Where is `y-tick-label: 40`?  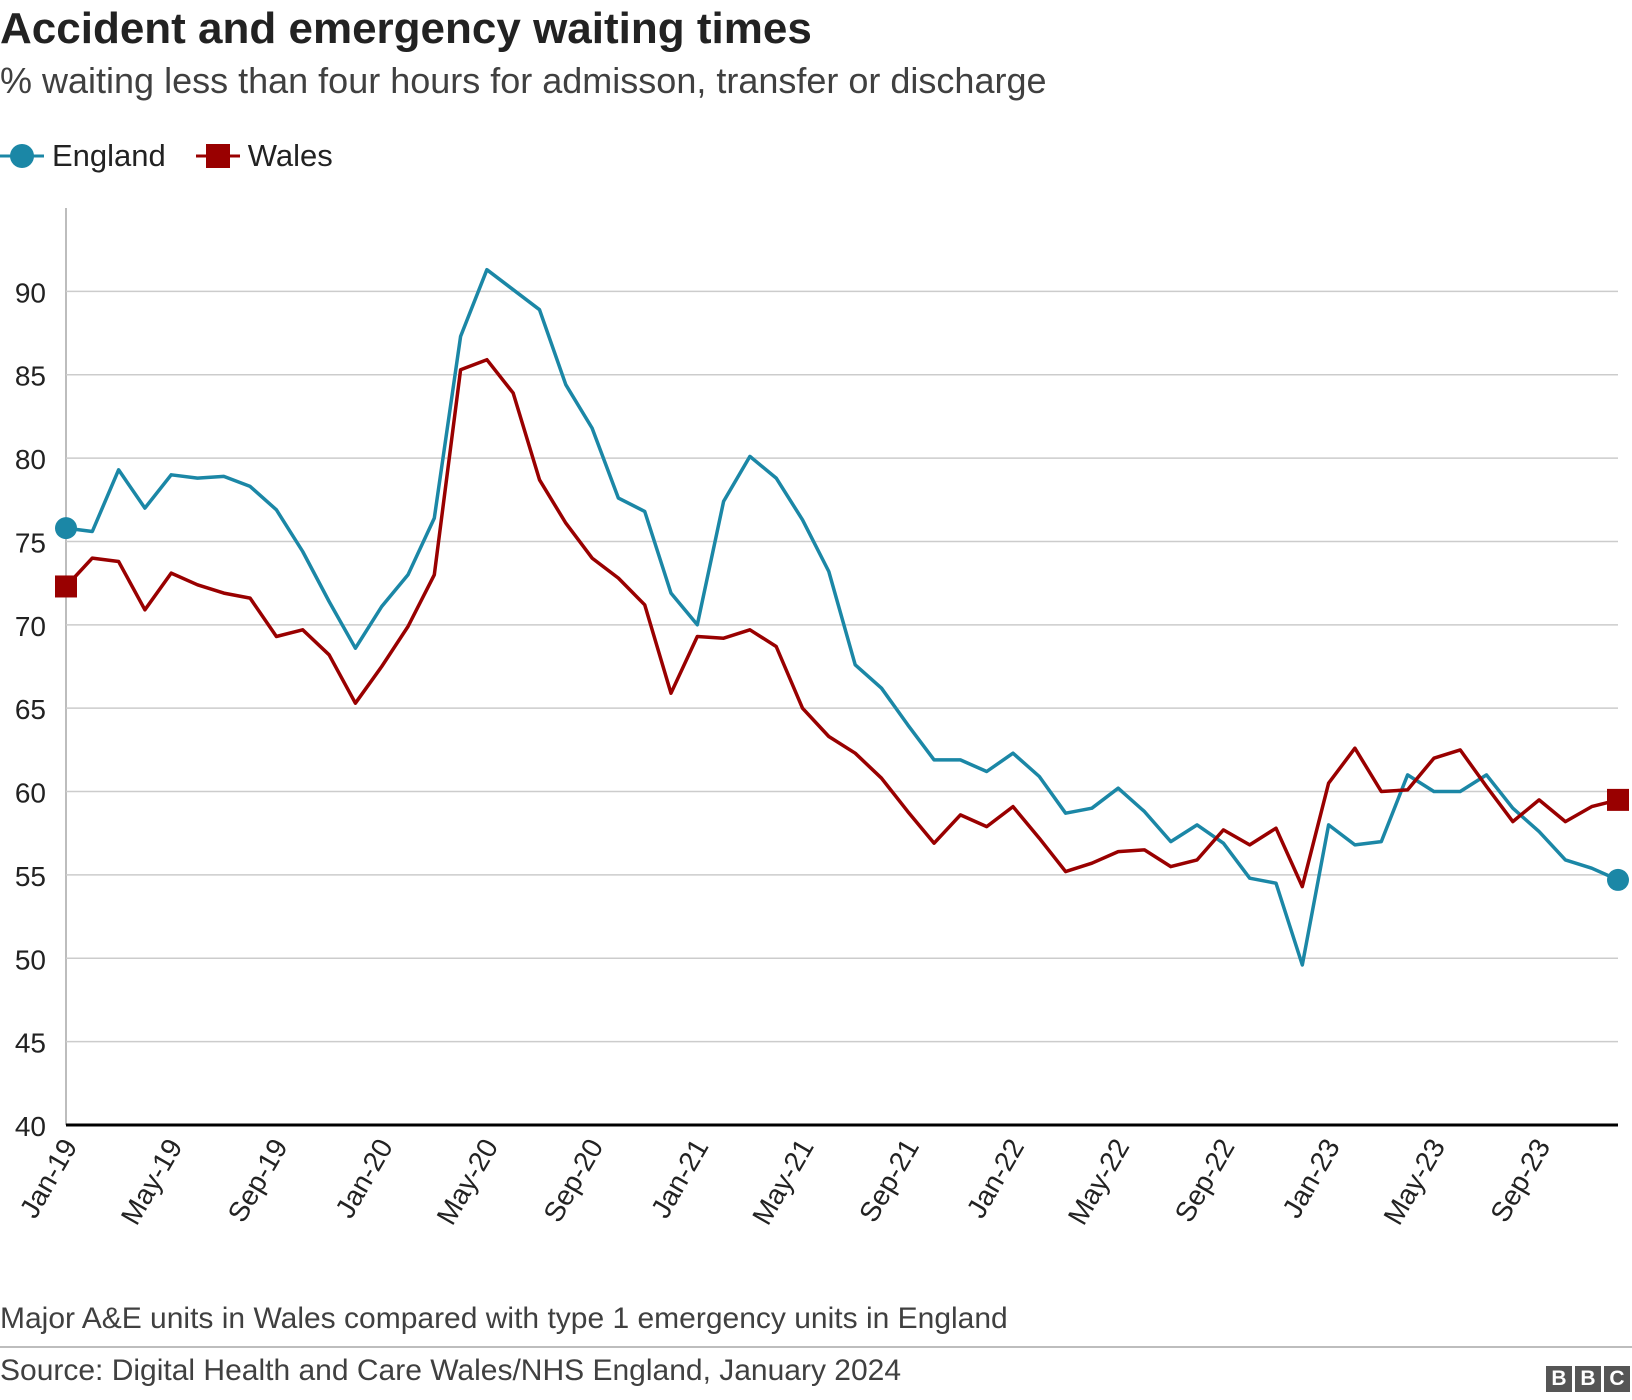
y-tick-label: 40 is located at coordinates (30, 1126).